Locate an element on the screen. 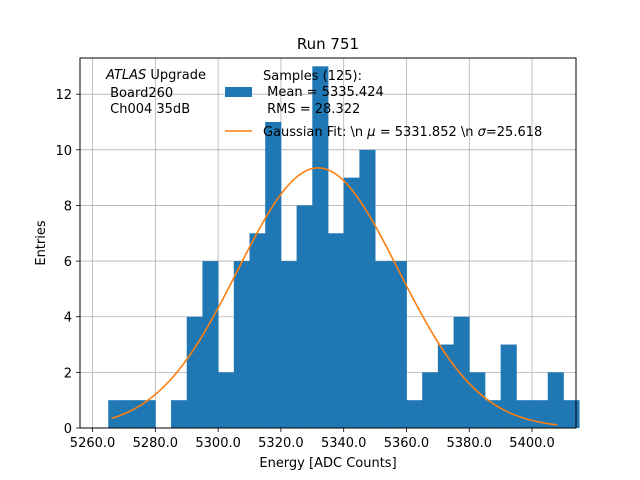 The height and width of the screenshot is (480, 640). x-tick-label: 5360.0 is located at coordinates (407, 443).